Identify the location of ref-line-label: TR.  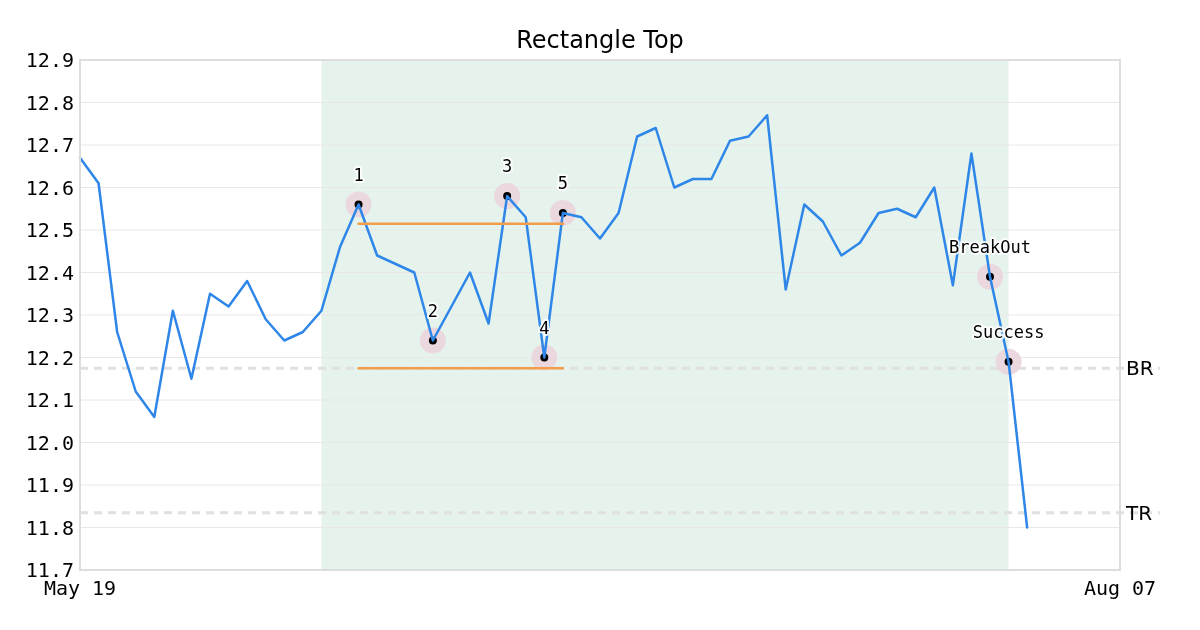
(1139, 512).